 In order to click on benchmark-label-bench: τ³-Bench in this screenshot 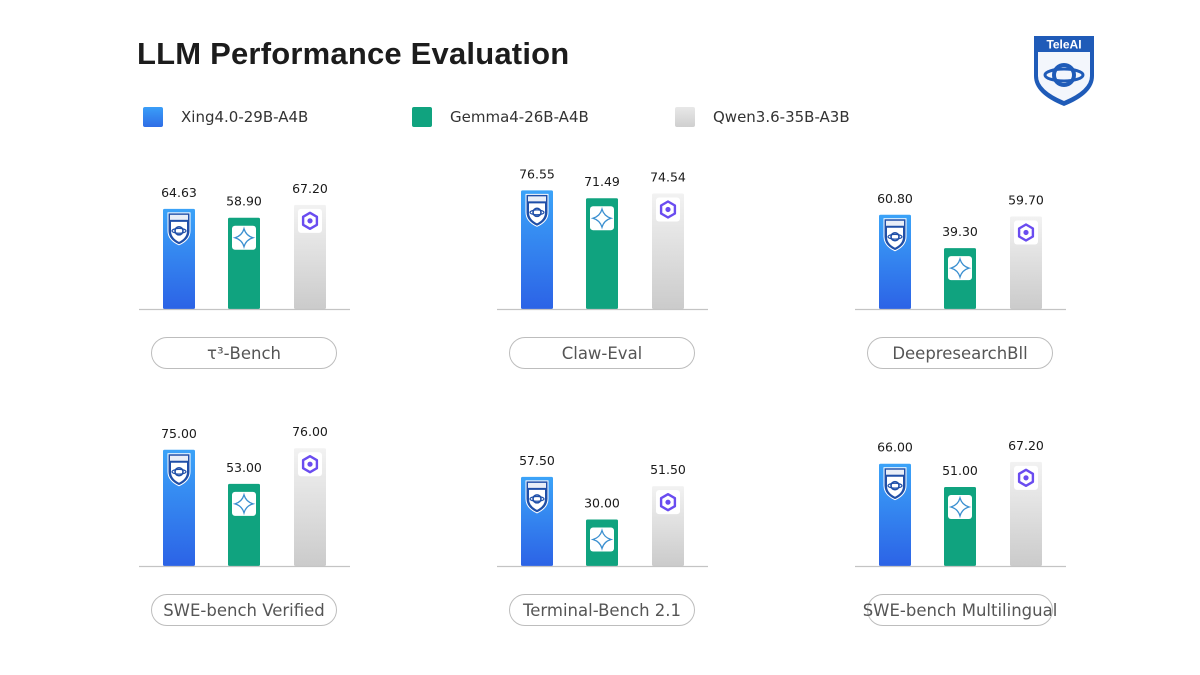, I will do `click(244, 353)`.